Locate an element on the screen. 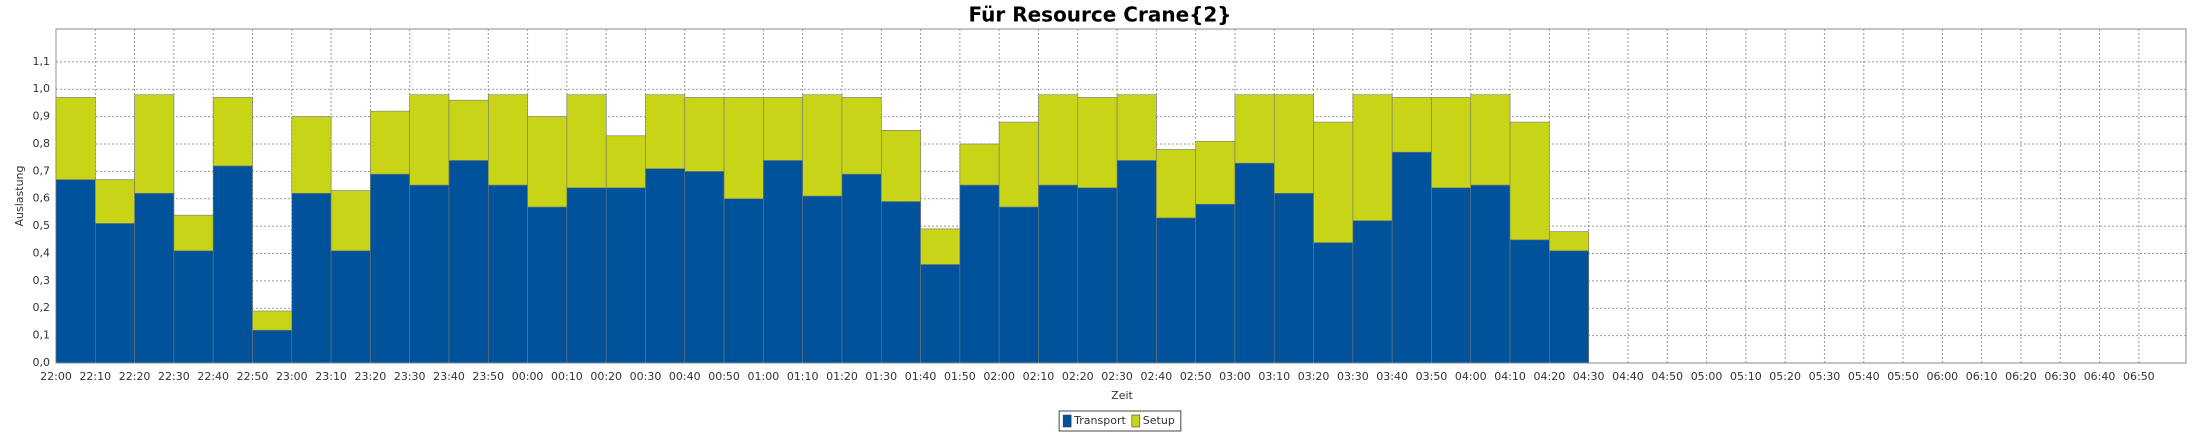 Image resolution: width=2200 pixels, height=435 pixels. x-tick-label: 04:30 is located at coordinates (1589, 376).